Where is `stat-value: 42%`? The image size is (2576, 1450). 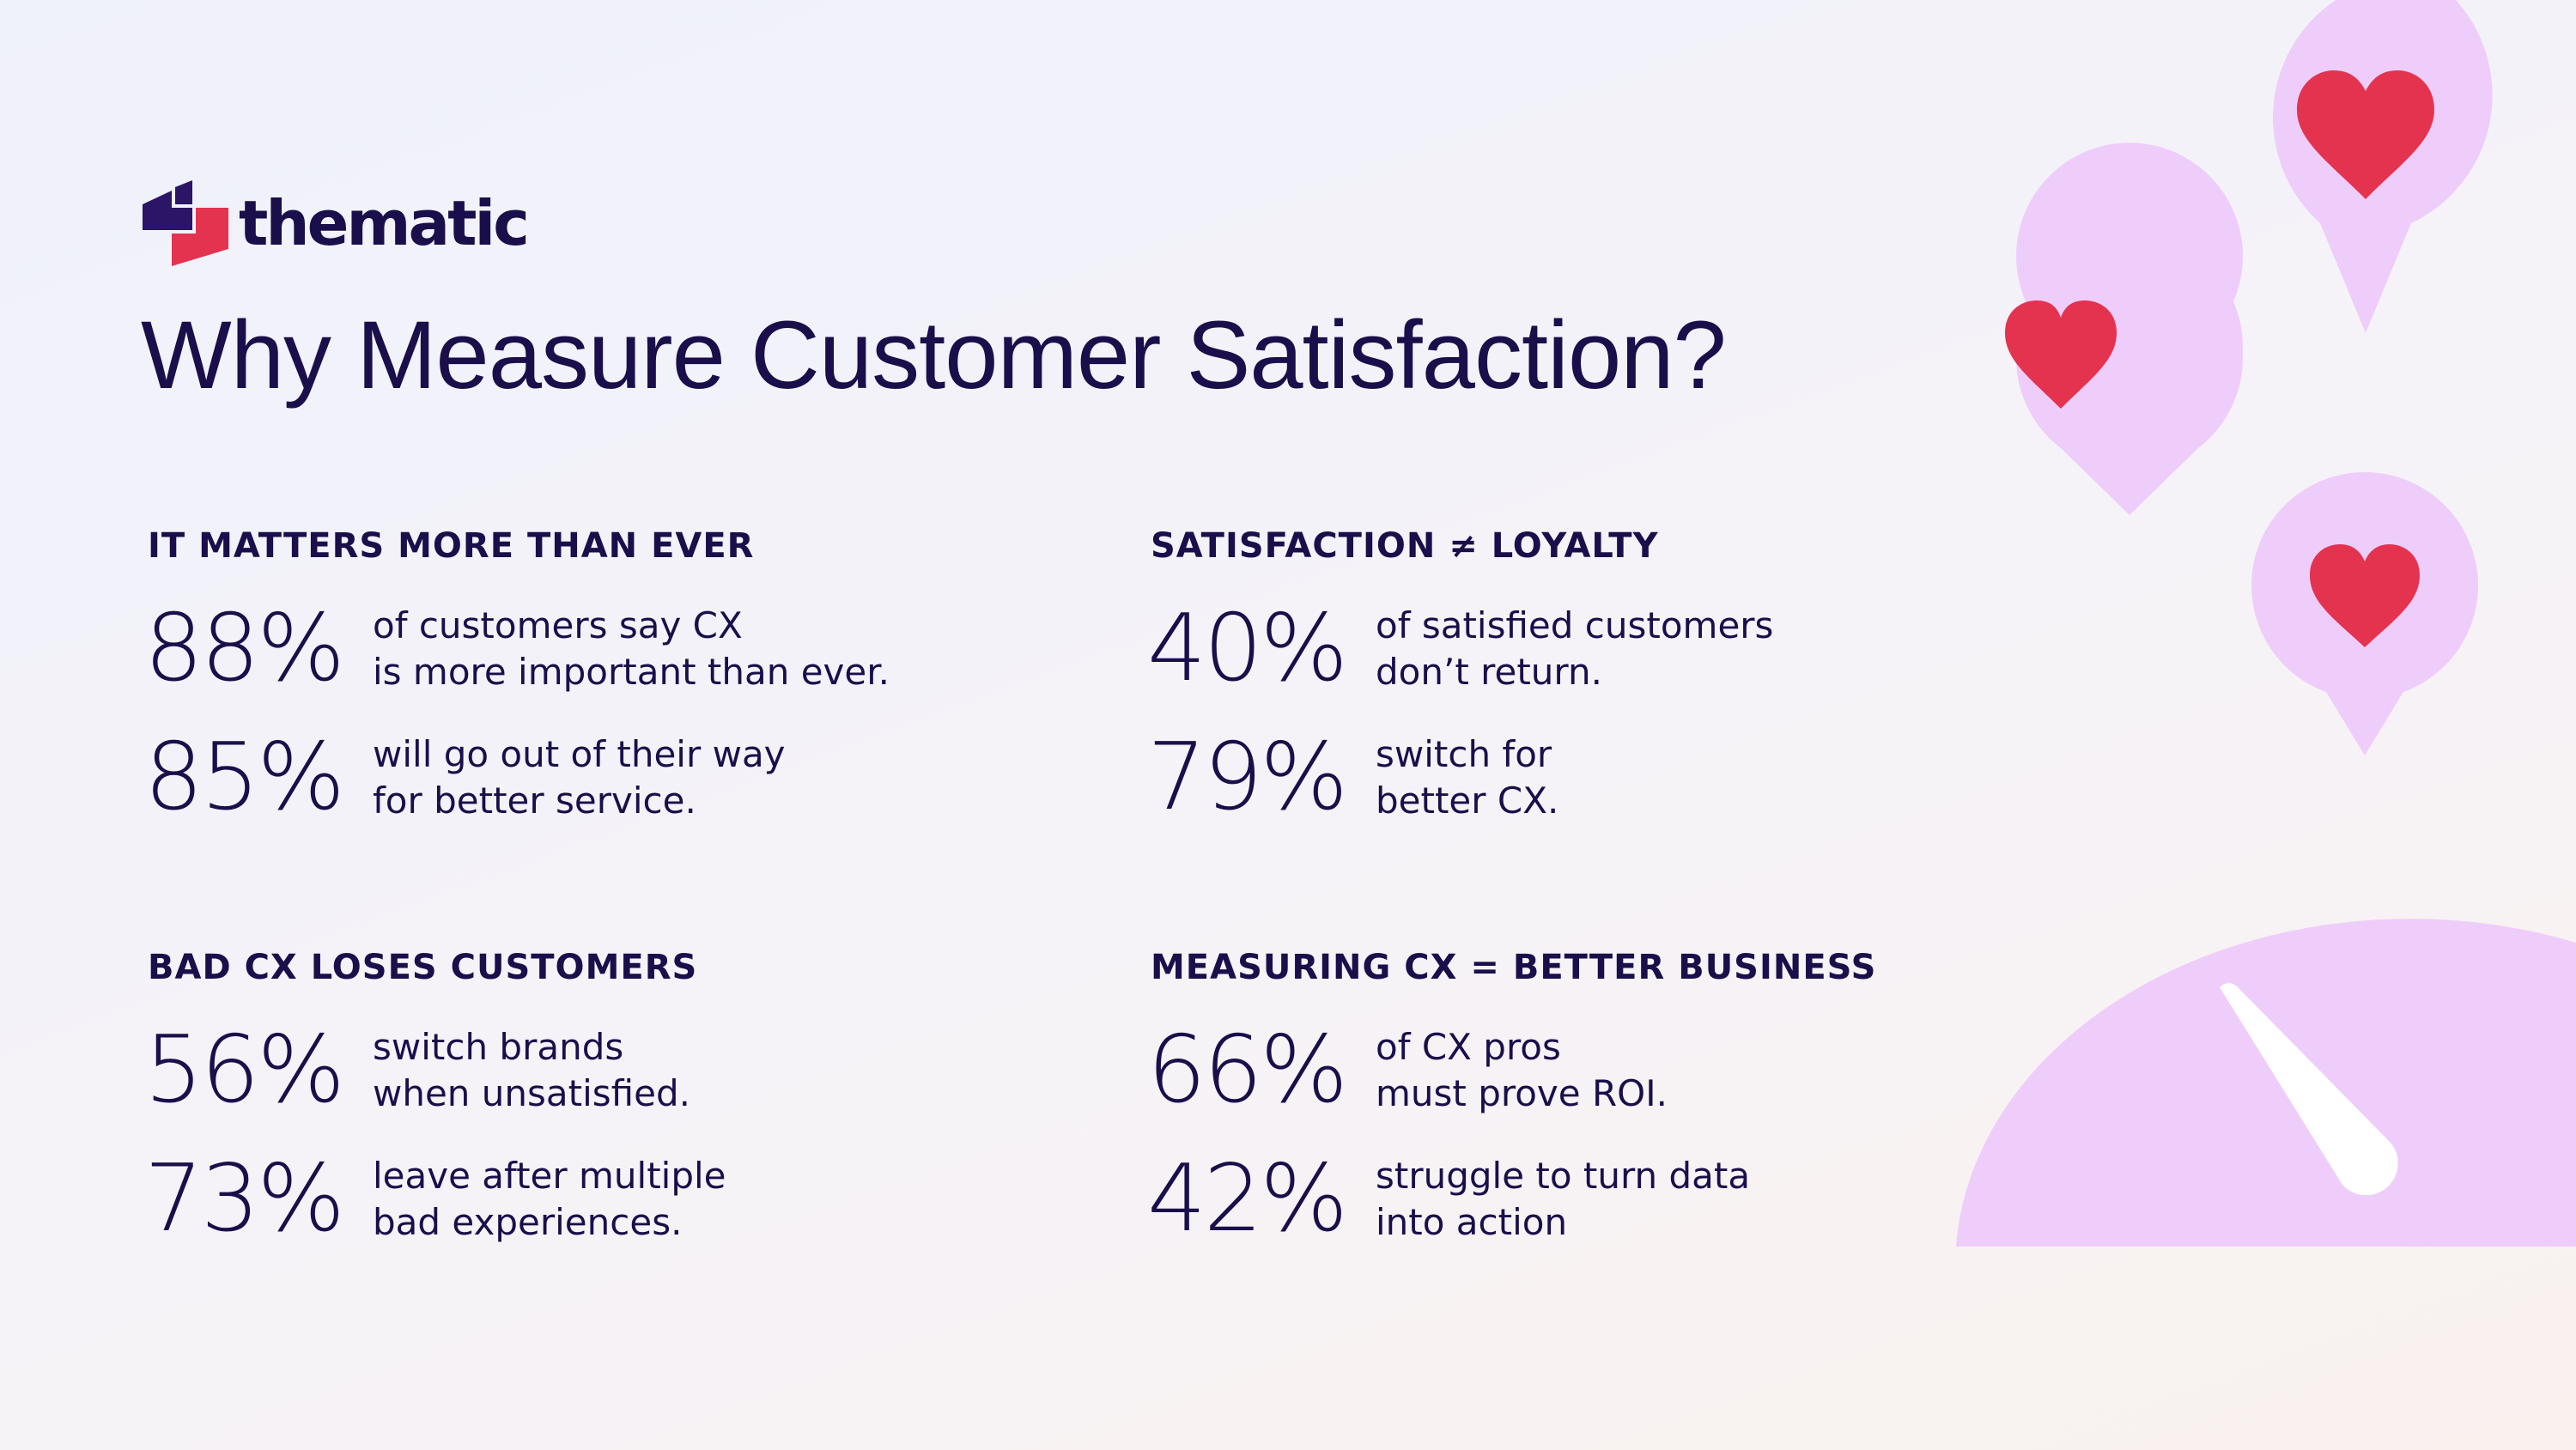 stat-value: 42% is located at coordinates (1247, 1199).